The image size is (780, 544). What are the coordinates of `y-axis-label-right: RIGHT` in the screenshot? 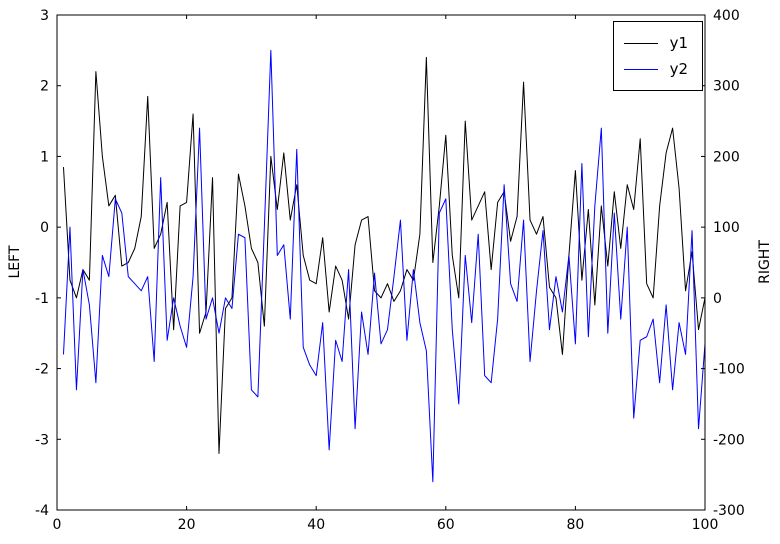 It's located at (765, 262).